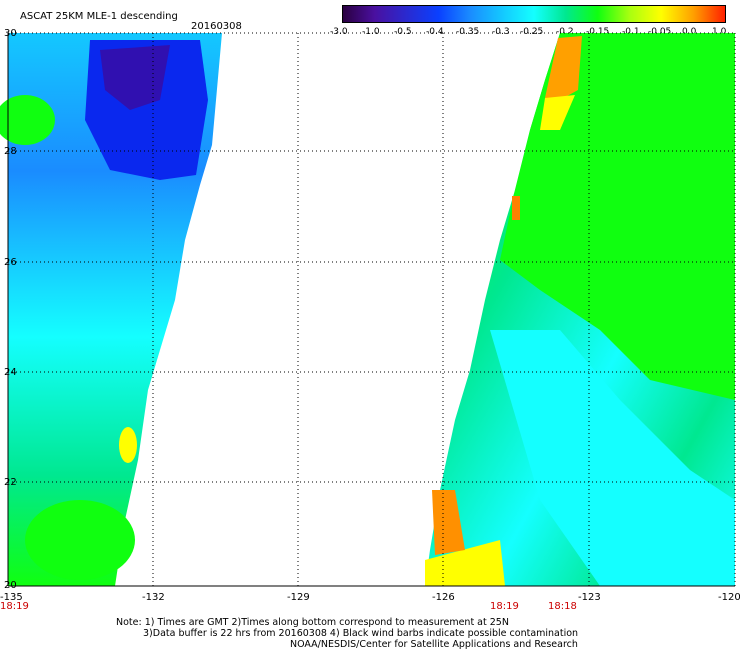 This screenshot has width=740, height=650. Describe the element at coordinates (216, 26) in the screenshot. I see `date-label: 20160308` at that location.